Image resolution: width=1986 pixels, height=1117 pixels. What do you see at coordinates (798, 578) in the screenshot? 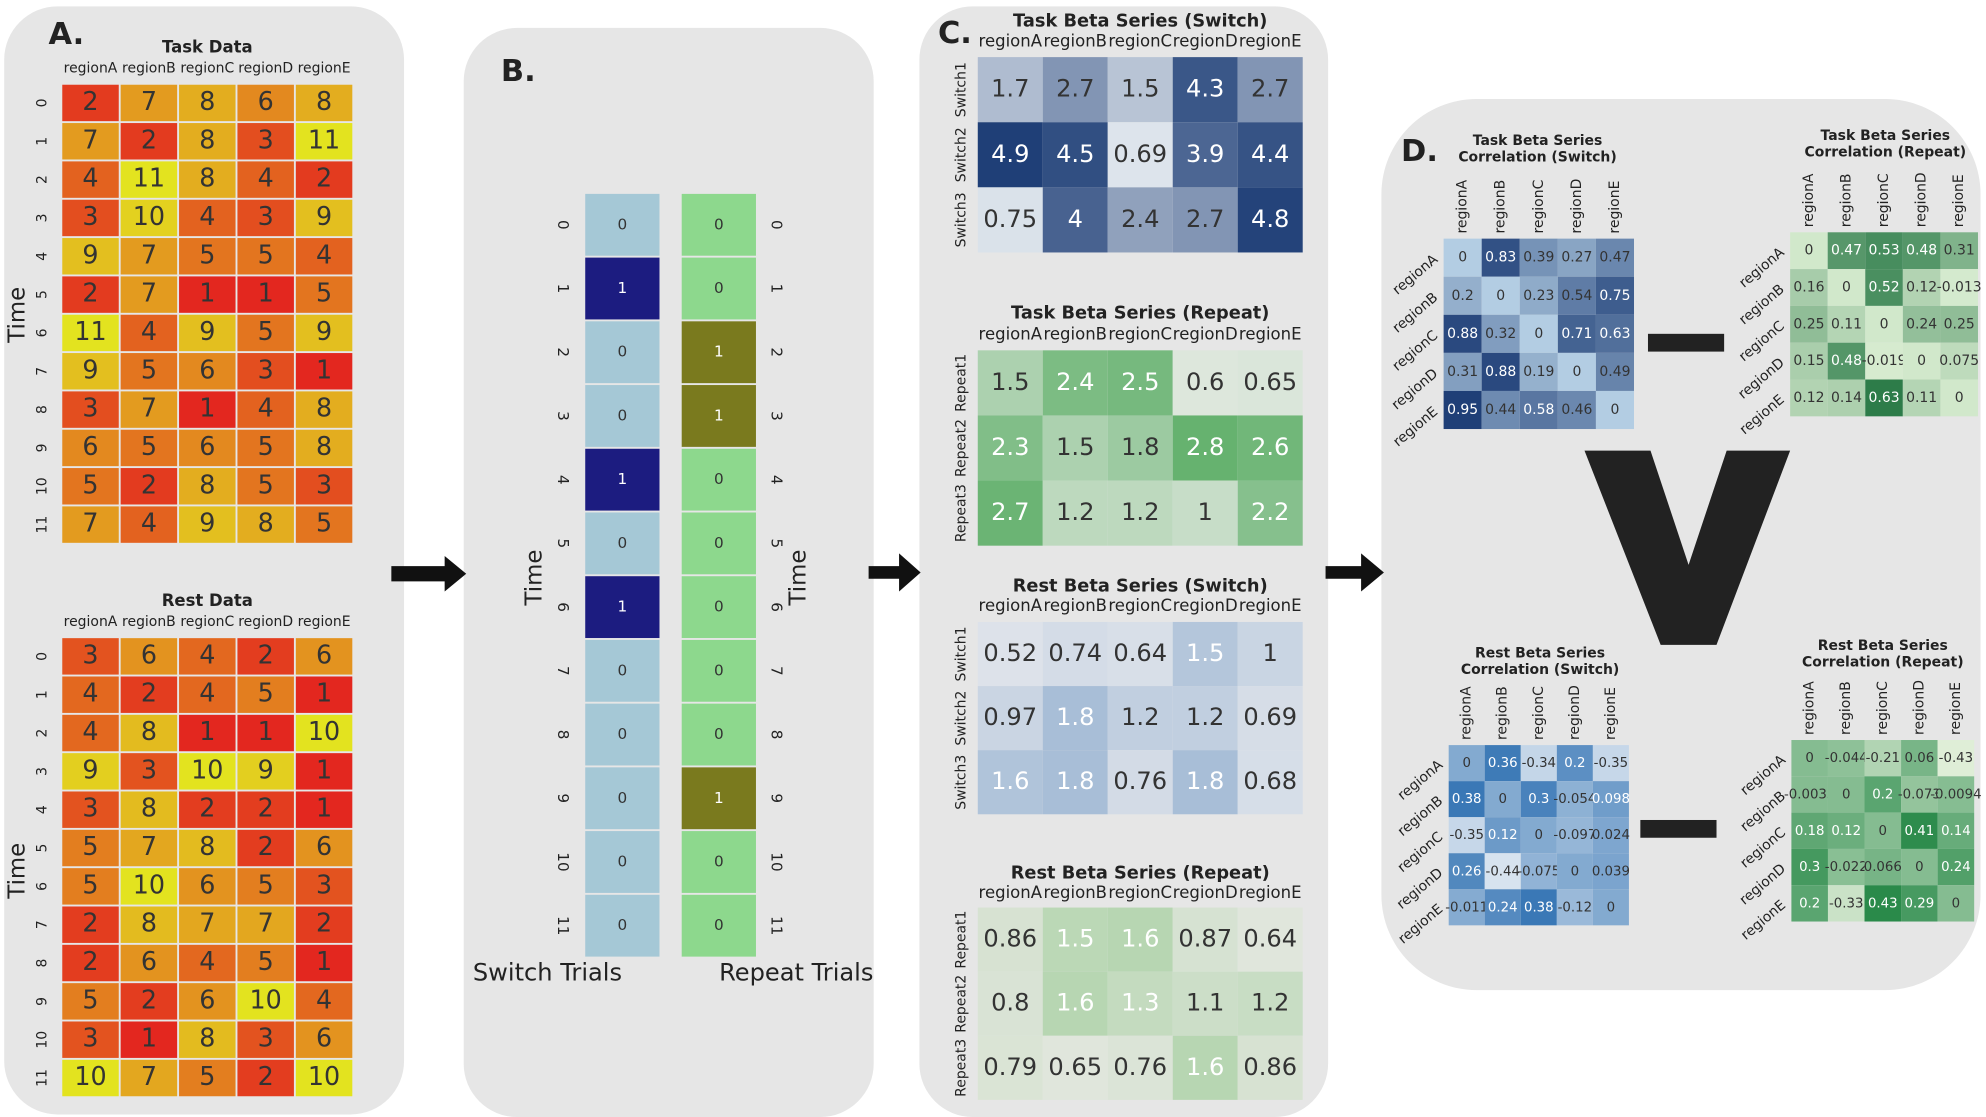
I see `axis-label: Time` at bounding box center [798, 578].